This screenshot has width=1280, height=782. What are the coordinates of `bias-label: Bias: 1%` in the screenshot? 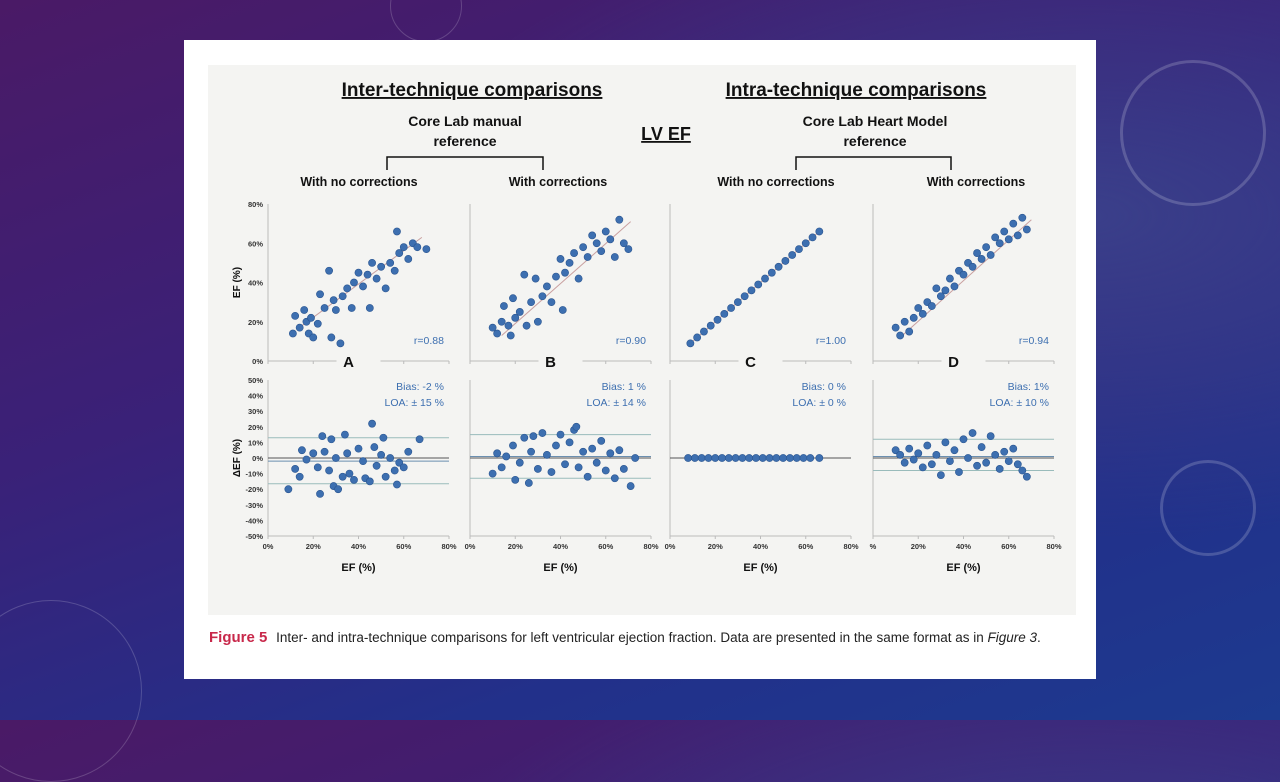 It's located at (1028, 387).